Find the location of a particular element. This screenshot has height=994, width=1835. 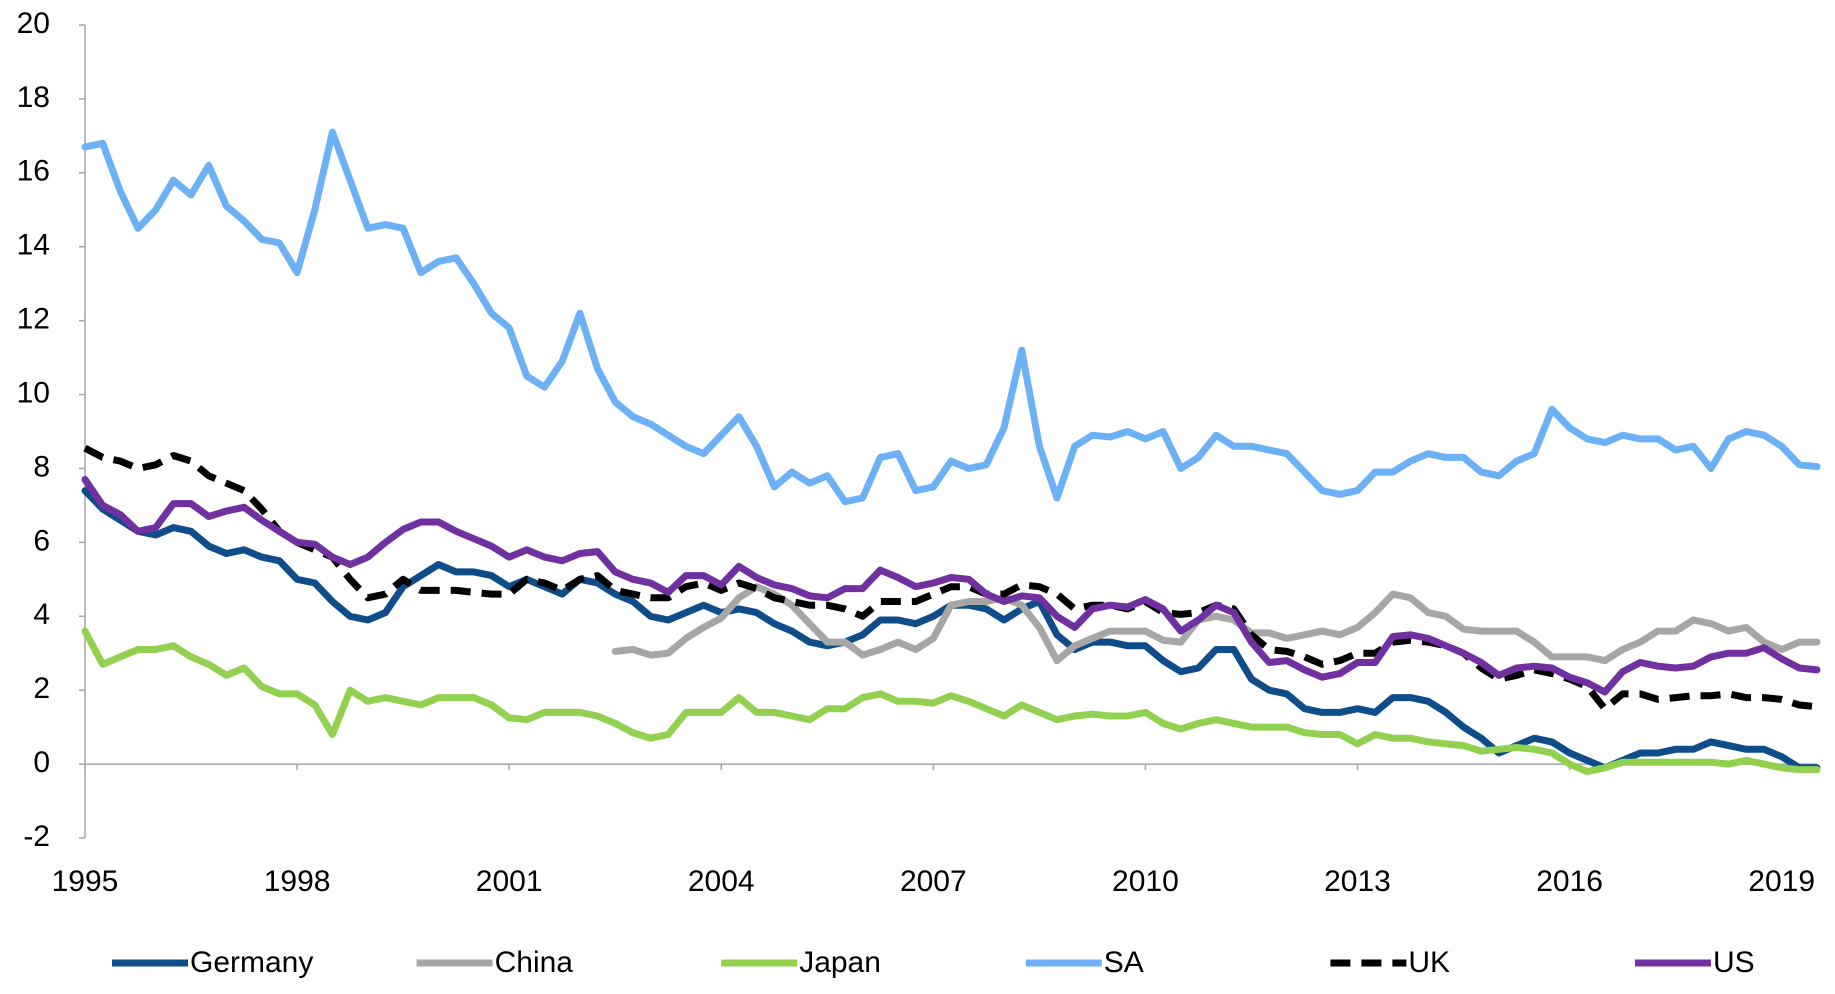

x-tick-label: 1995 is located at coordinates (85, 881).